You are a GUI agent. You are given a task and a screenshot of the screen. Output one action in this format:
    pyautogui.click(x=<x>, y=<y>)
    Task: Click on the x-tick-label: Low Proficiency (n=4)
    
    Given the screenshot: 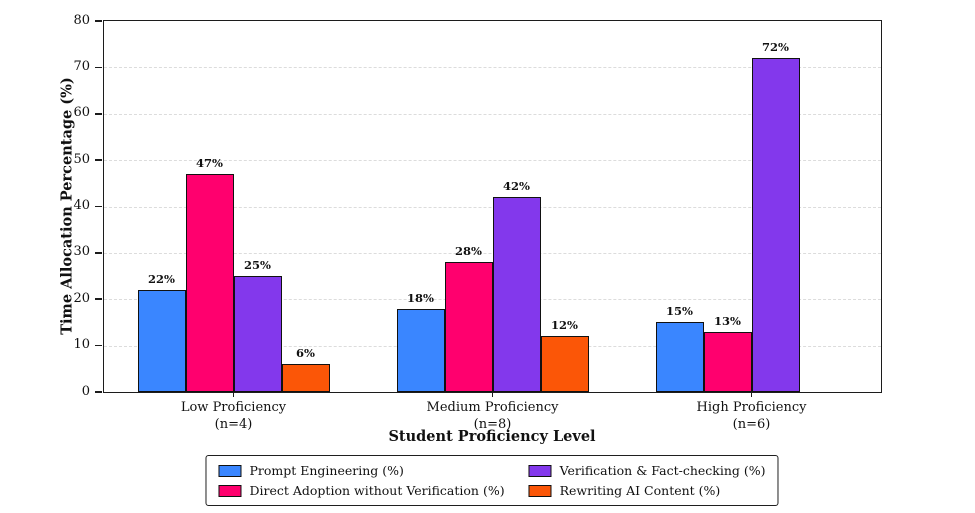 What is the action you would take?
    pyautogui.click(x=234, y=417)
    